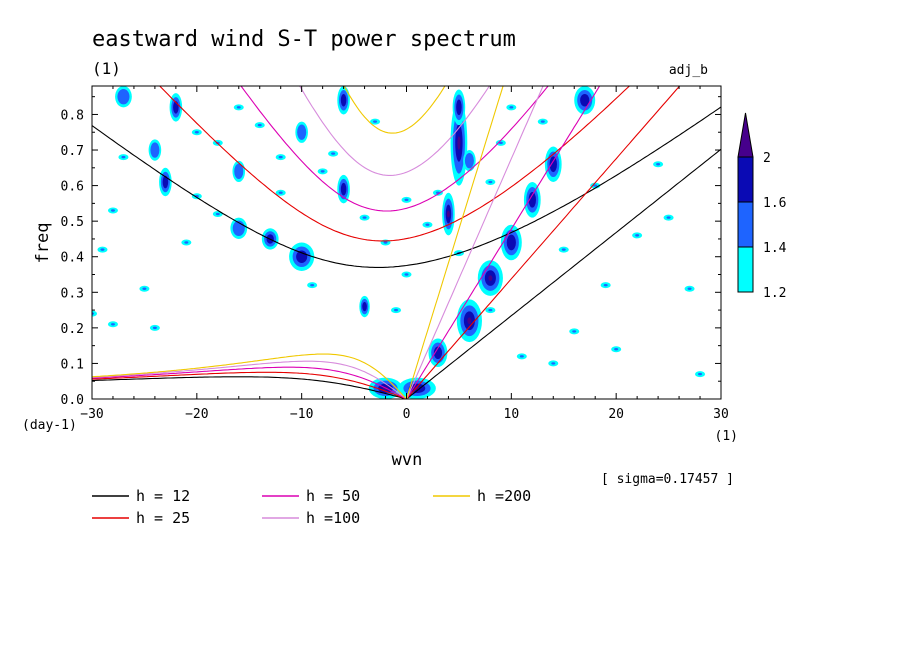 The width and height of the screenshot is (904, 654). I want to click on legend-label: h = 50, so click(333, 496).